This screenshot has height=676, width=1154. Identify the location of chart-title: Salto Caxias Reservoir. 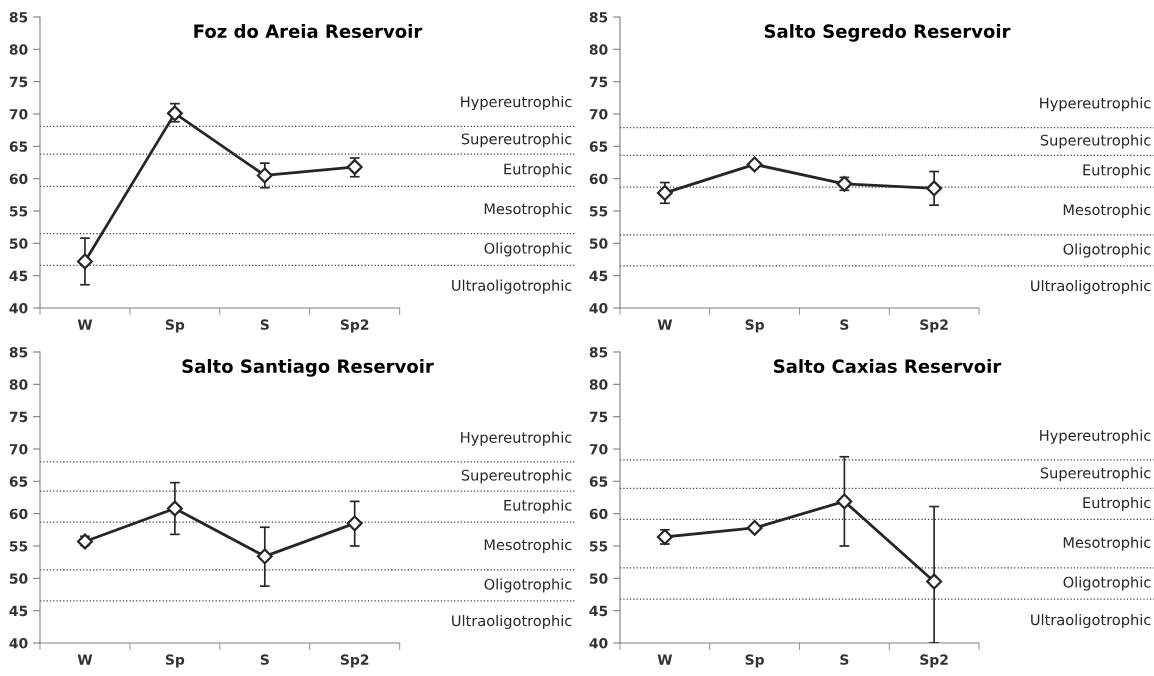
(888, 366).